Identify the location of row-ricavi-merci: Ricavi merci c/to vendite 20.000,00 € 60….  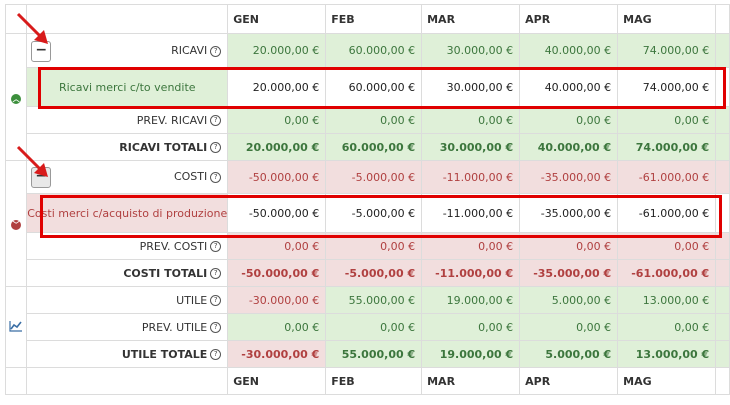
(368, 87).